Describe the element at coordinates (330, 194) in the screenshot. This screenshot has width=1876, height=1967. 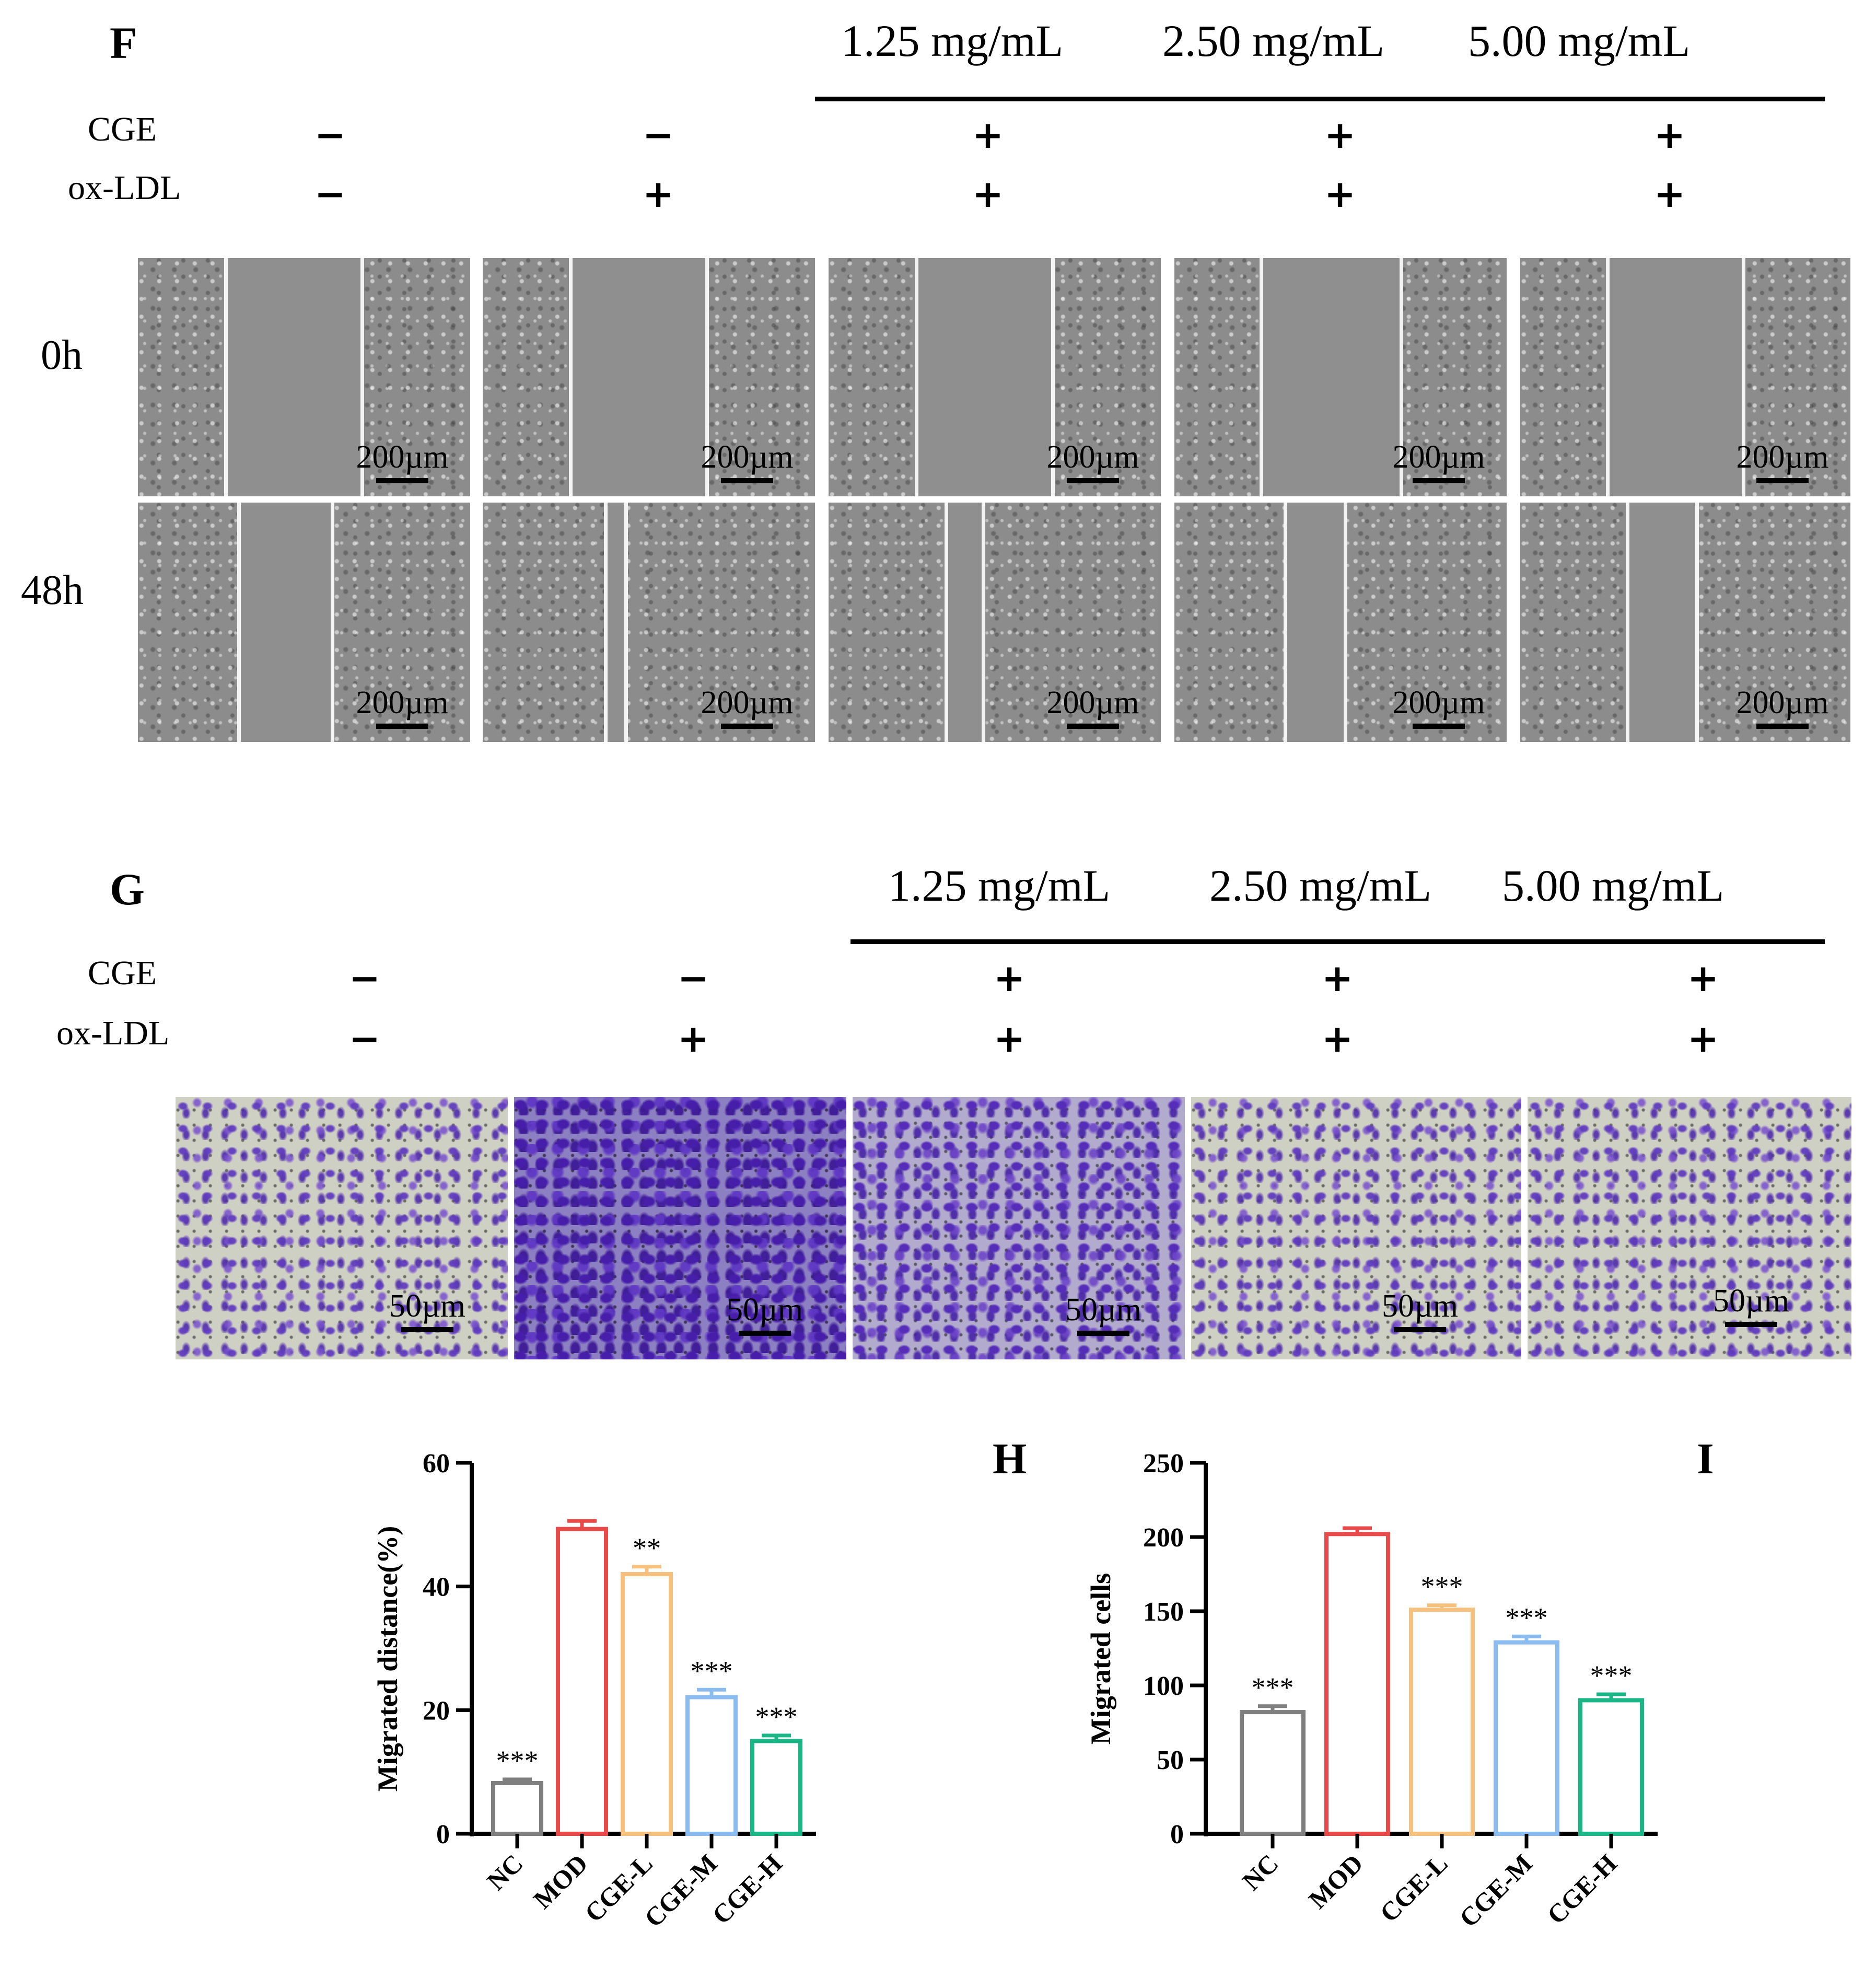
I see `panel-f-oxldl-sign: −` at that location.